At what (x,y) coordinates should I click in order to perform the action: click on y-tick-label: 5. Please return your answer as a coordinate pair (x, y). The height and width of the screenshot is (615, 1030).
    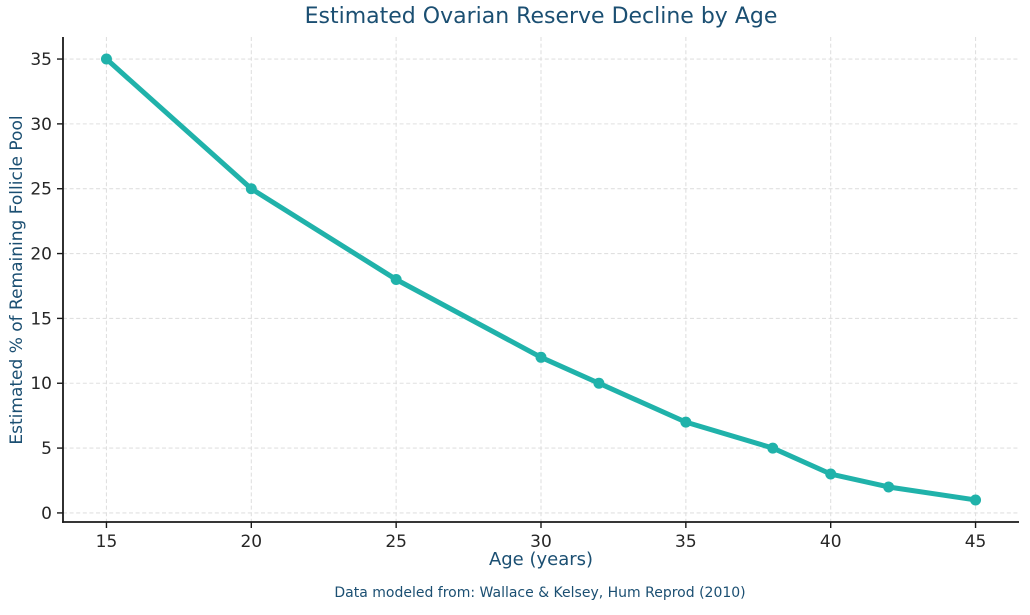
    Looking at the image, I should click on (46, 449).